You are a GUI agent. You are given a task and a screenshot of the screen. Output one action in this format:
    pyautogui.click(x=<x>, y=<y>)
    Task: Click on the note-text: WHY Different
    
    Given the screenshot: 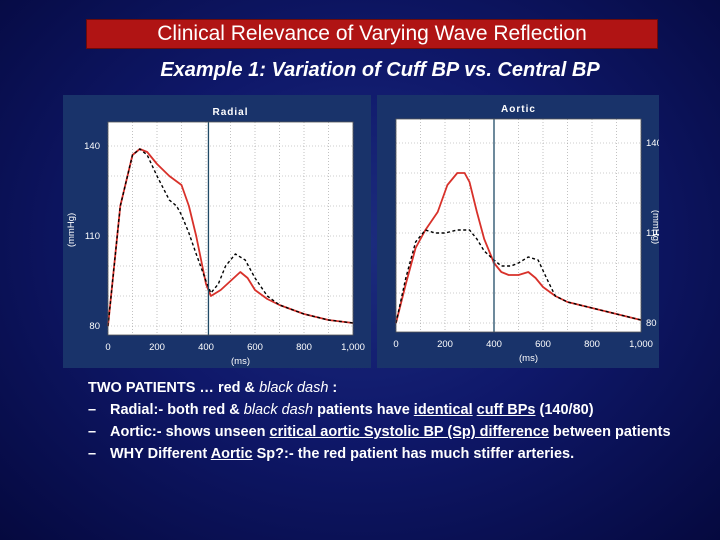 What is the action you would take?
    pyautogui.click(x=160, y=454)
    